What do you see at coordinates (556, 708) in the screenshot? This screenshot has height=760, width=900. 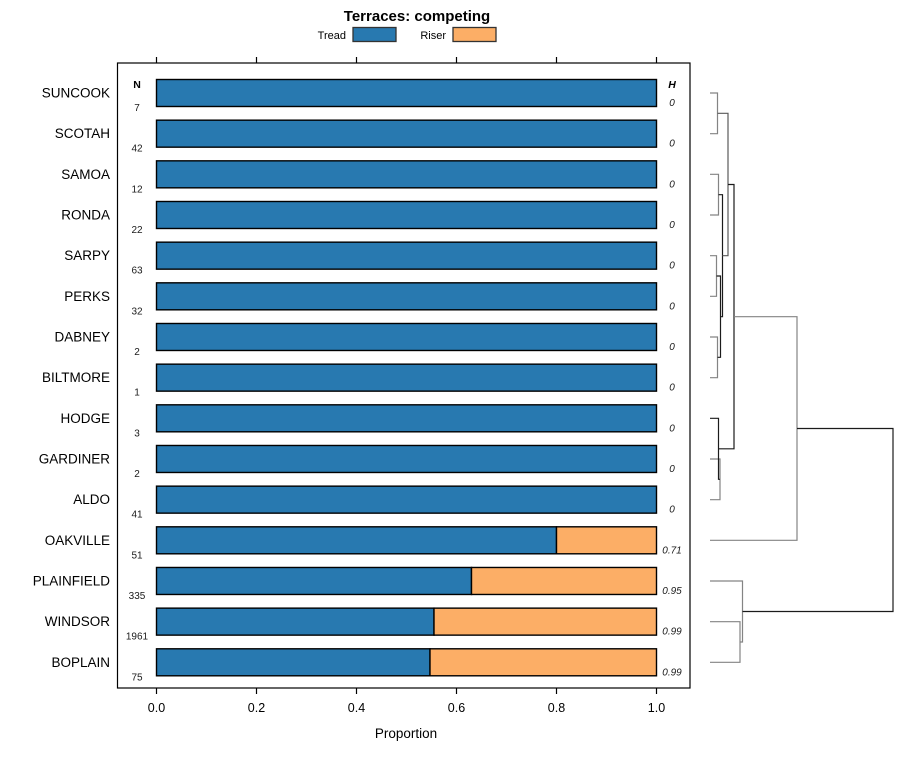 I see `x-tick-label: 0.8` at bounding box center [556, 708].